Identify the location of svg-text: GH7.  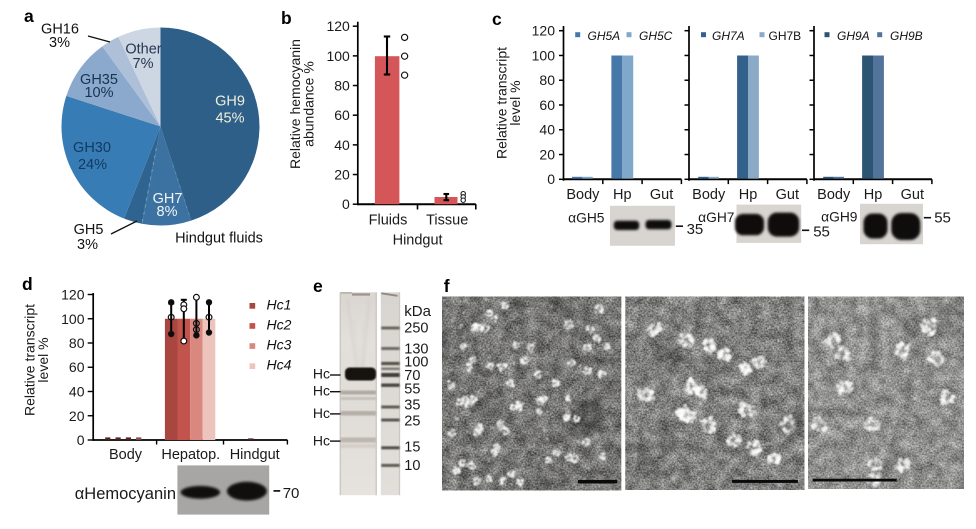
(168, 199).